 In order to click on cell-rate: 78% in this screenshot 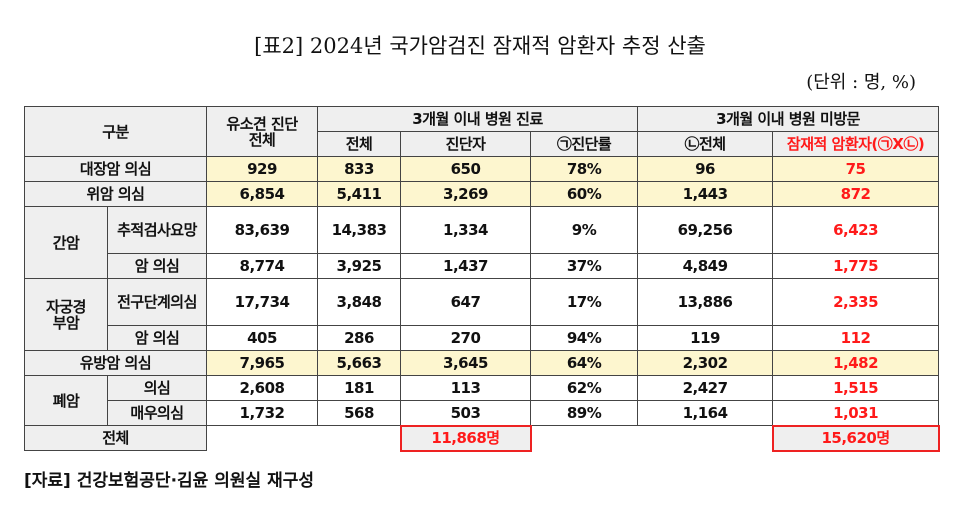, I will do `click(584, 169)`.